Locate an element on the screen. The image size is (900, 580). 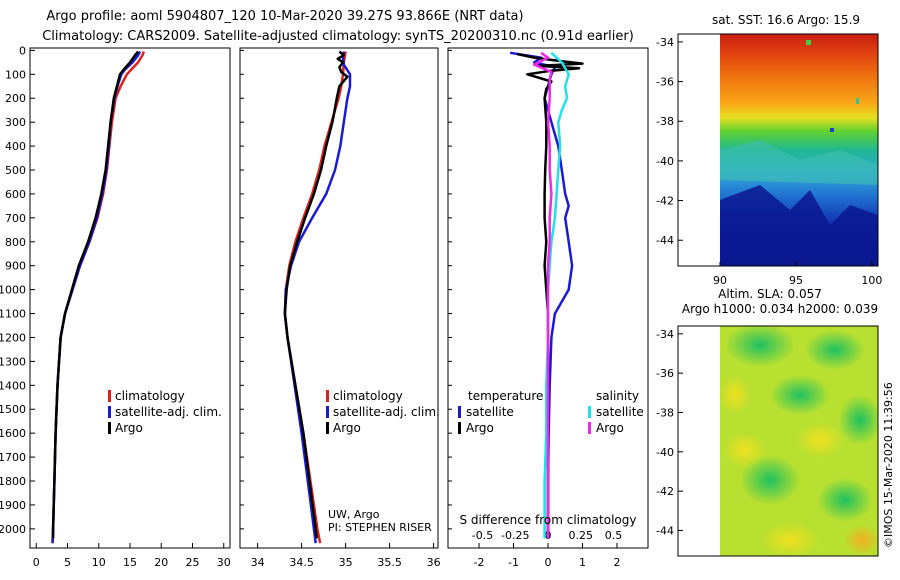
depth-tick-label: 1900 is located at coordinates (13, 505).